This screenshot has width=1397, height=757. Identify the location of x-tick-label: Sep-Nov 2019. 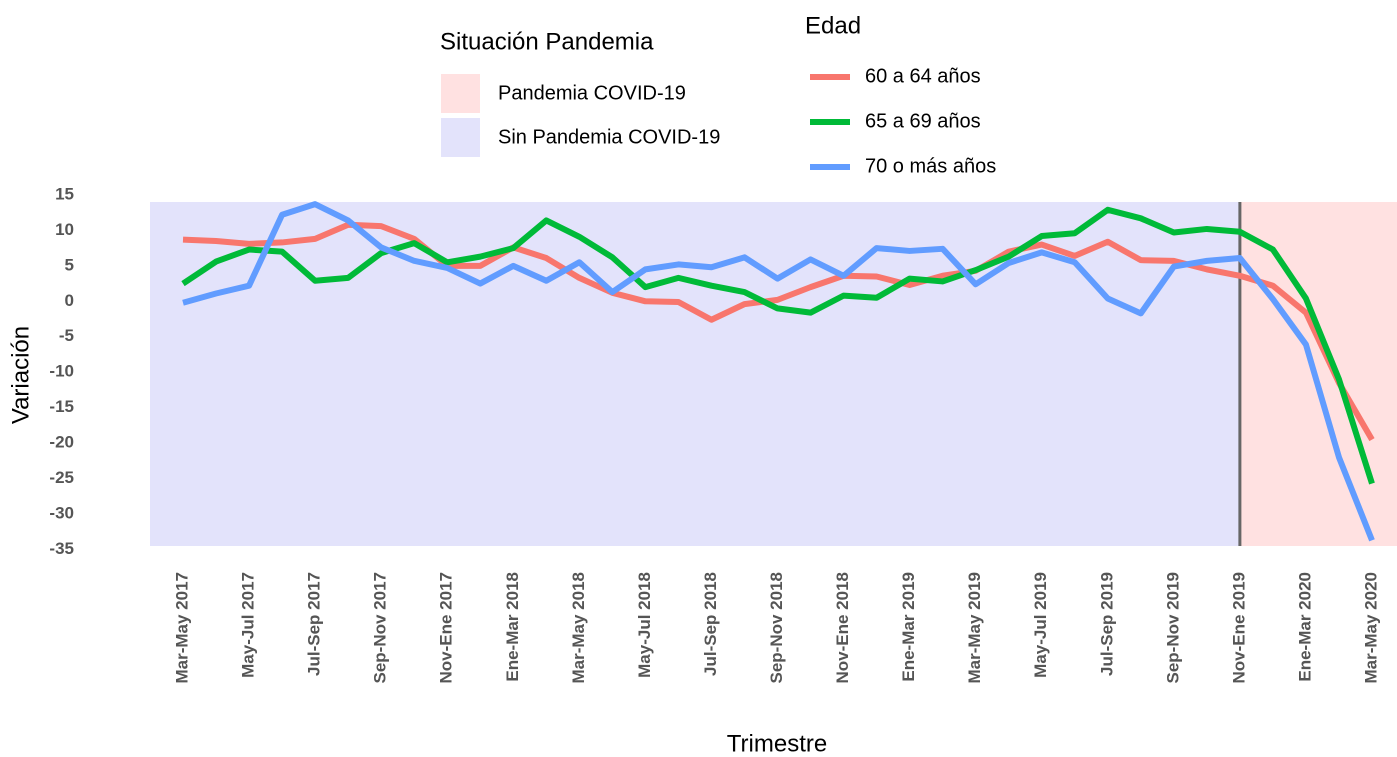
(1172, 628).